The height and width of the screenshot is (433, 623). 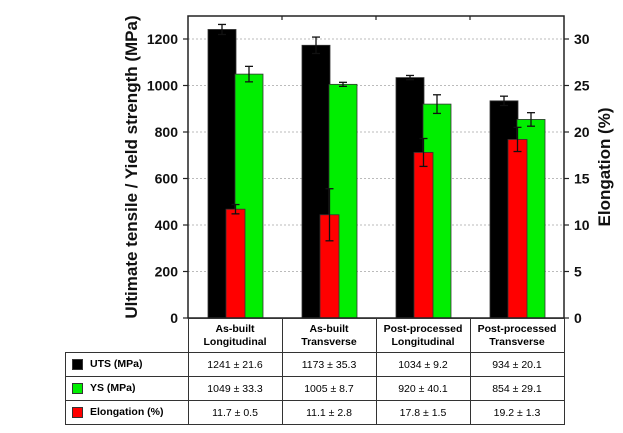 I want to click on table-cell: 11.1 ± 2.8, so click(x=329, y=412).